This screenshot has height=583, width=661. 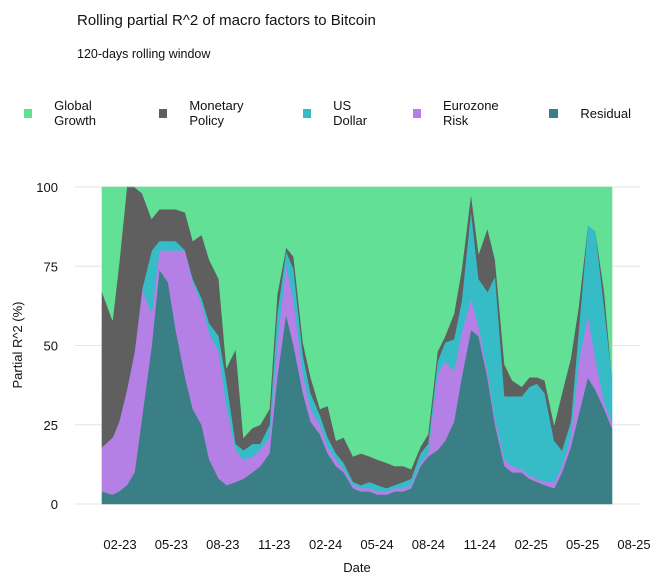 What do you see at coordinates (51, 266) in the screenshot?
I see `y-tick-label: 75` at bounding box center [51, 266].